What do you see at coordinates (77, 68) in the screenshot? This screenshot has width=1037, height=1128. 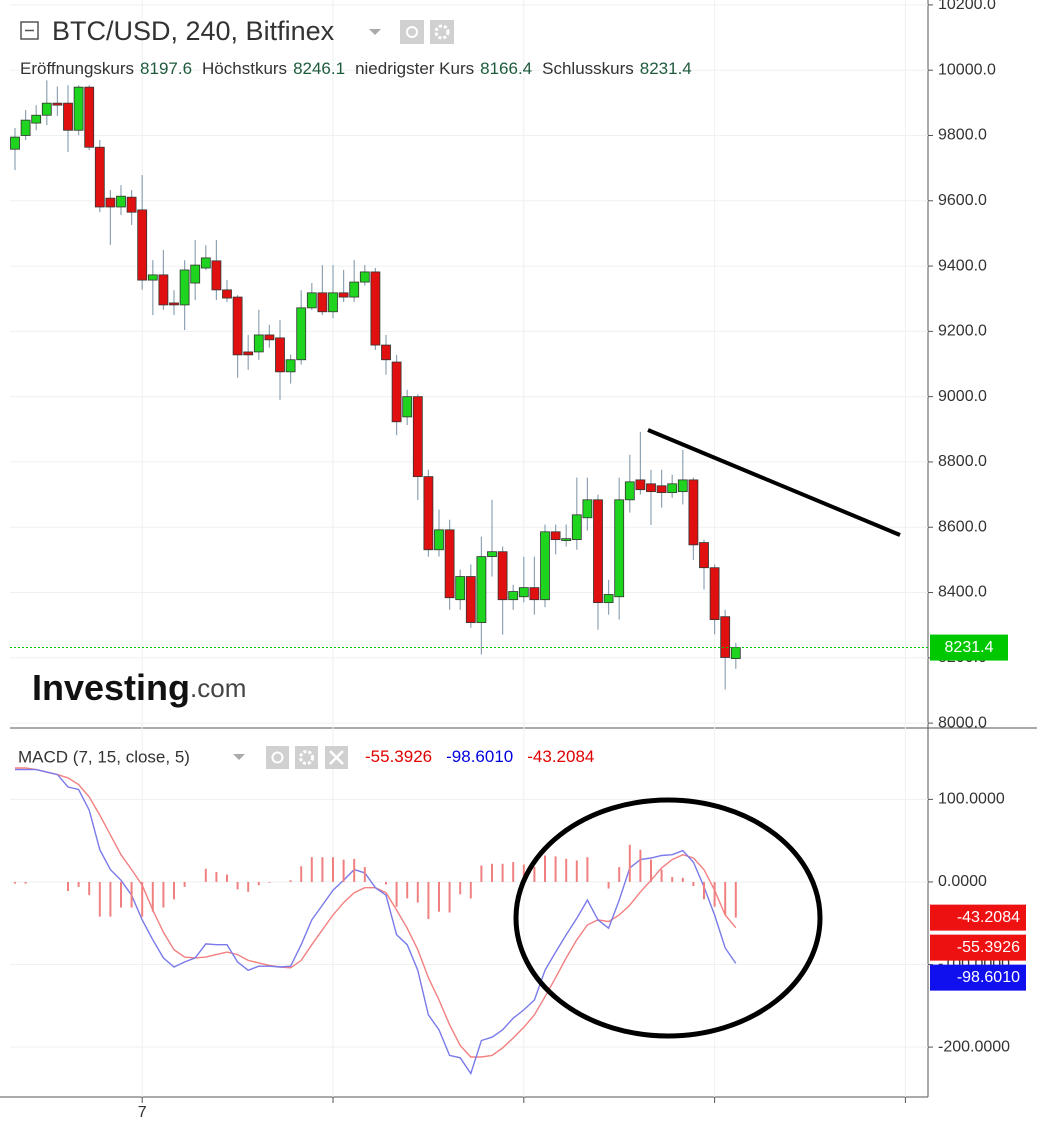 I see `ohlc-label: Eröffnungskurs` at bounding box center [77, 68].